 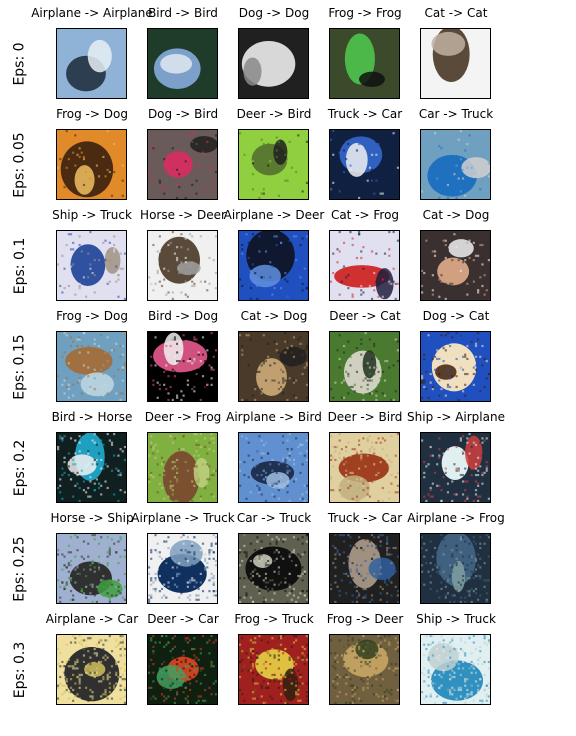 I want to click on prediction-title: Deer -> Bird, so click(x=365, y=417).